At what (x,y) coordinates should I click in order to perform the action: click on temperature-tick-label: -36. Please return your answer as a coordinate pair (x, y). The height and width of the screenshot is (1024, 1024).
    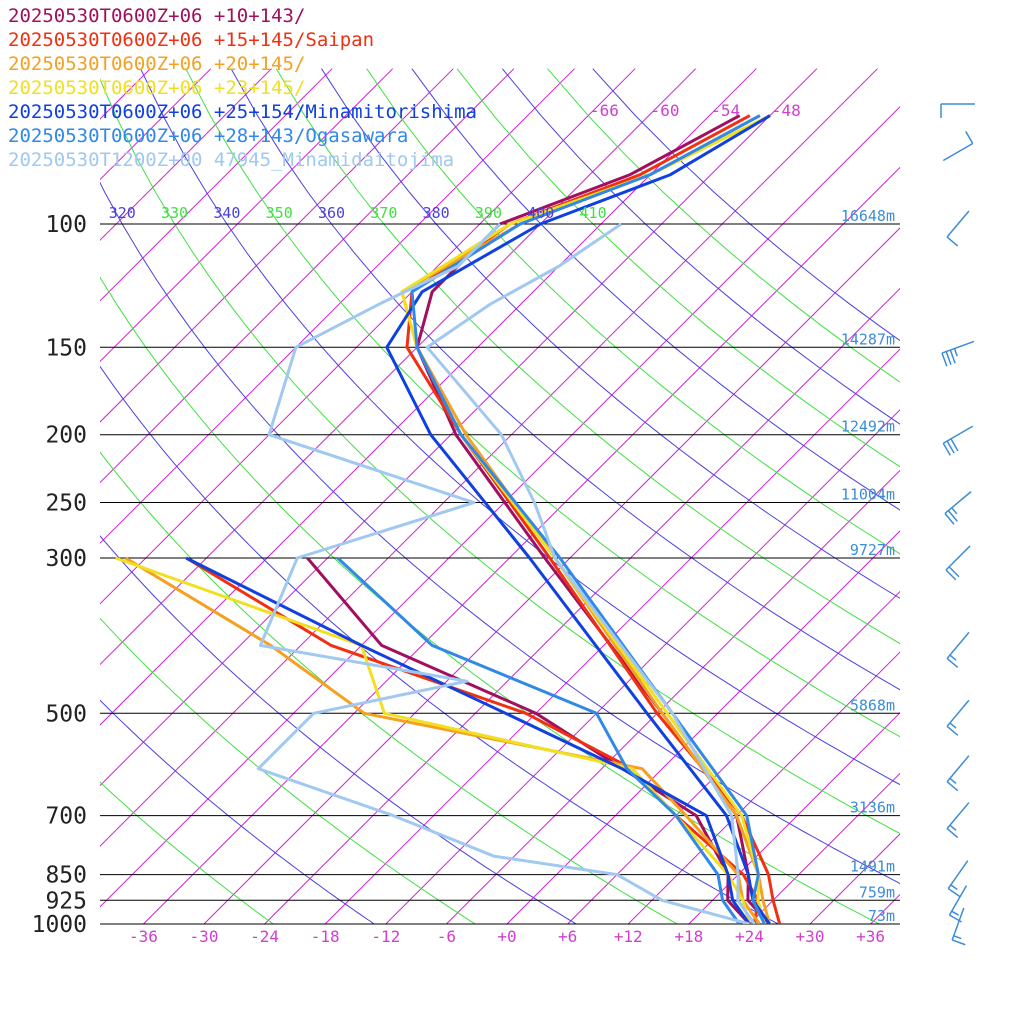
    Looking at the image, I should click on (143, 936).